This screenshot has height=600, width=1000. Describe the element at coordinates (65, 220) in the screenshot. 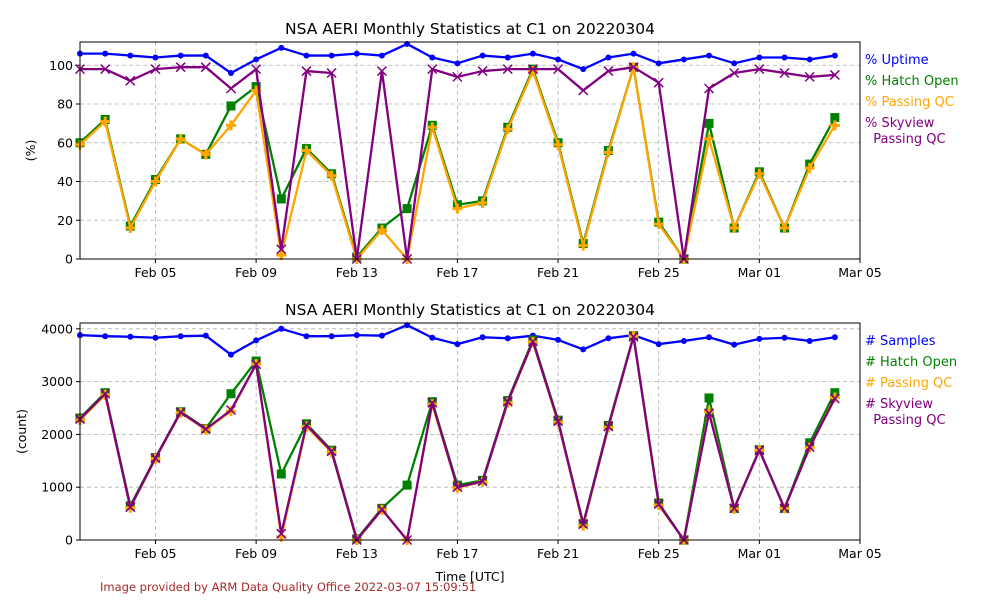

I see `y-tick-label: 20` at that location.